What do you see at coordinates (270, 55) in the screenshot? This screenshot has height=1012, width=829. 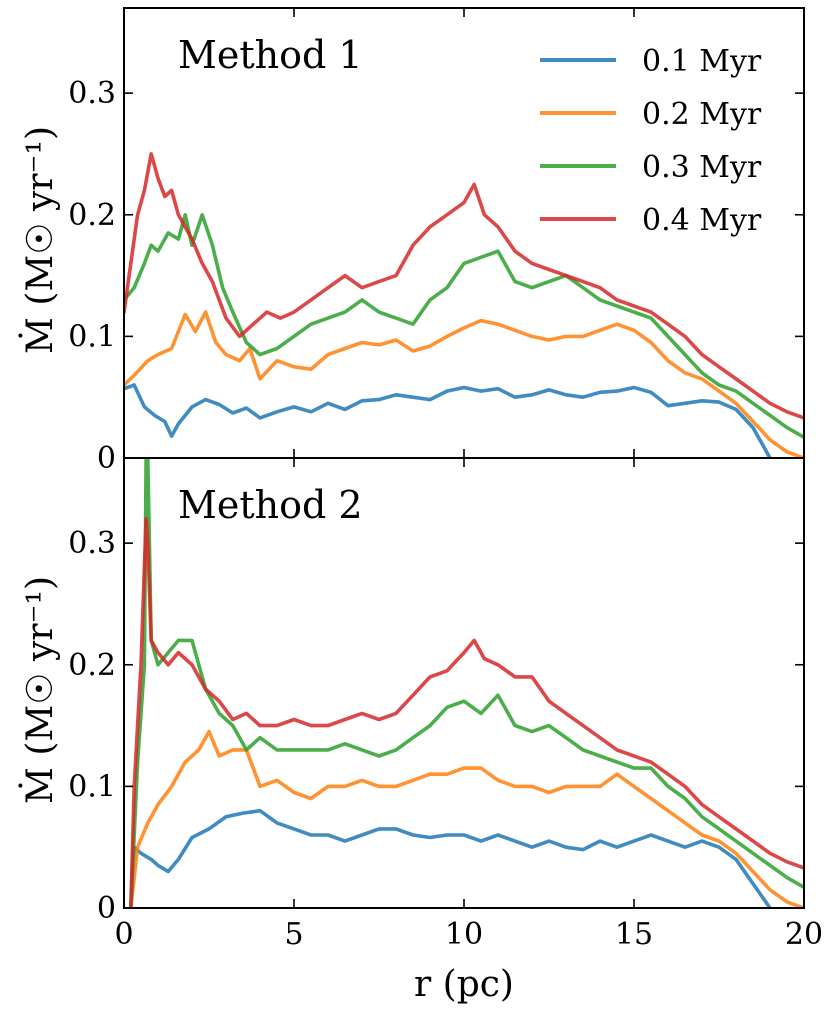 I see `panel-title: Method 1` at bounding box center [270, 55].